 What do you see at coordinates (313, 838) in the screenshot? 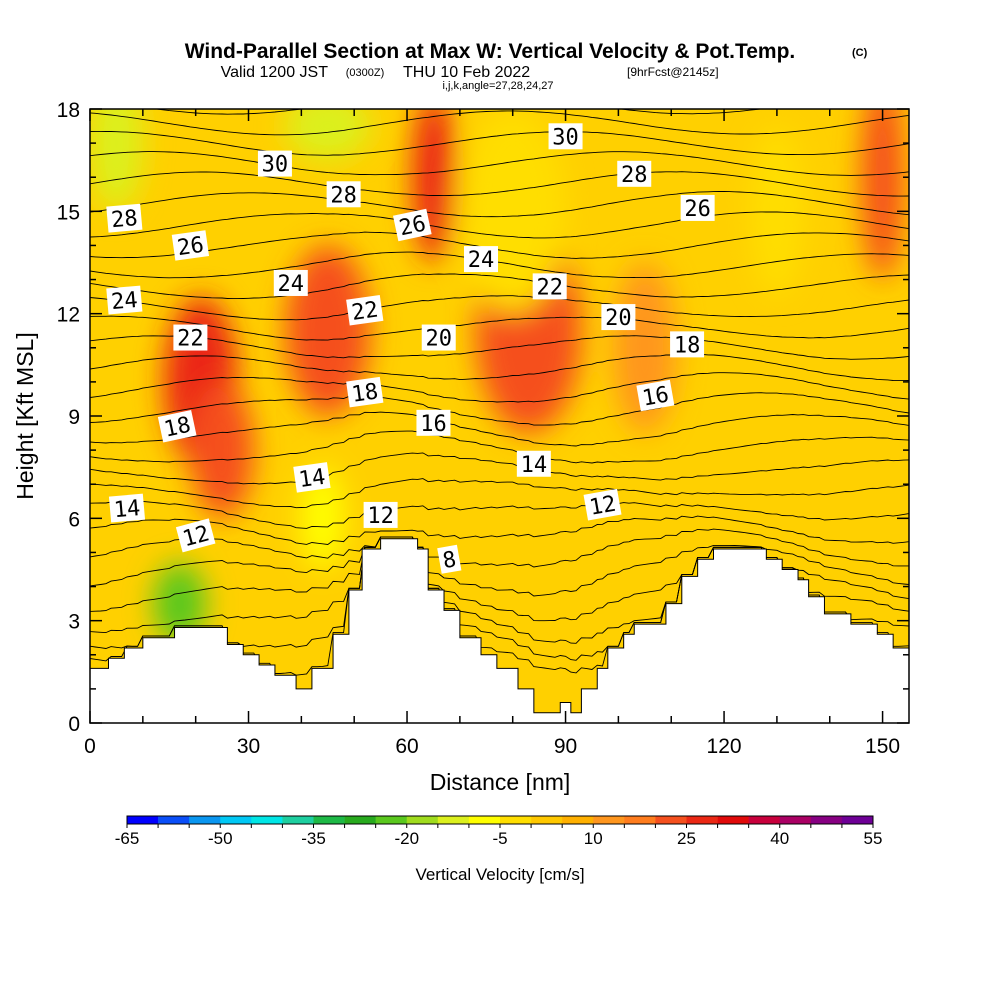
I see `colorbar-tick-label: -35` at bounding box center [313, 838].